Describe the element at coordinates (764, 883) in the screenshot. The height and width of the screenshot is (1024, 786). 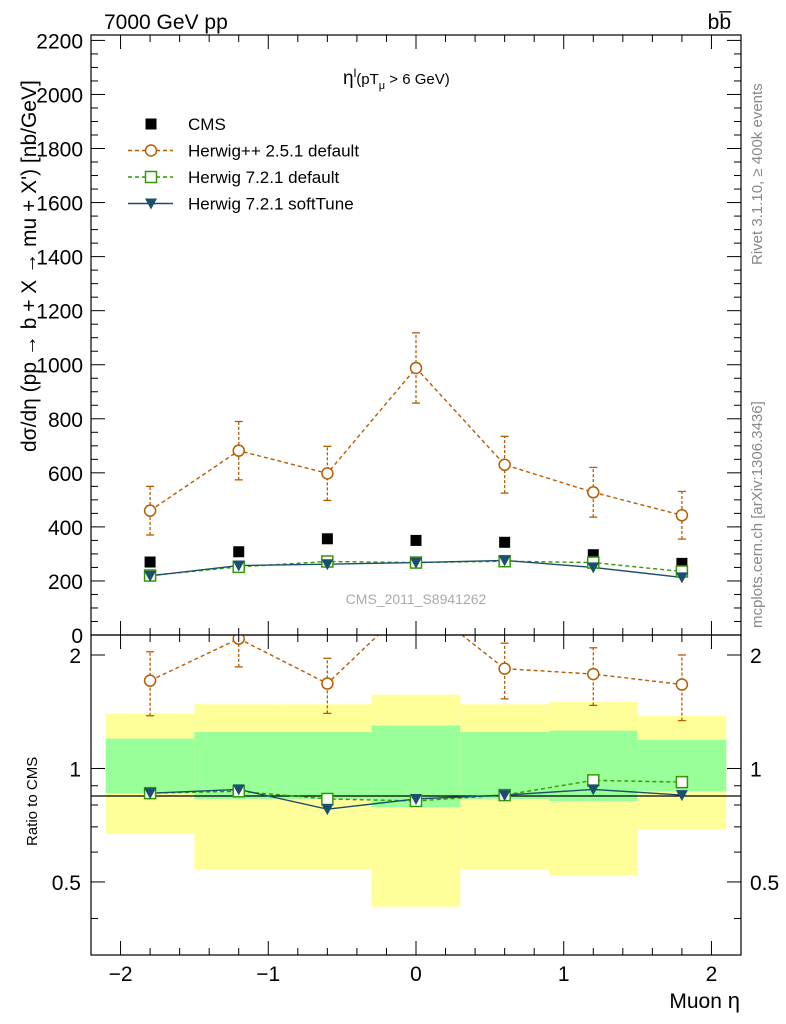
I see `ratio-ytick-label-right: 0.5` at that location.